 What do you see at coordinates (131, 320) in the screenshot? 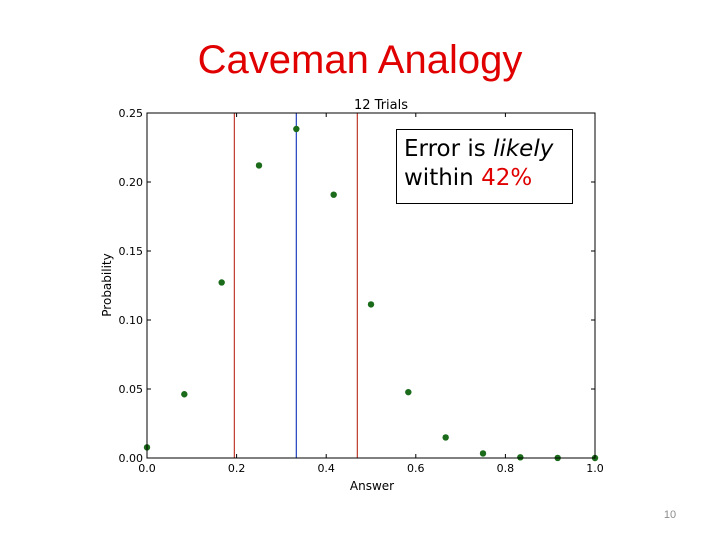
I see `y-tick-label: 0.10` at bounding box center [131, 320].